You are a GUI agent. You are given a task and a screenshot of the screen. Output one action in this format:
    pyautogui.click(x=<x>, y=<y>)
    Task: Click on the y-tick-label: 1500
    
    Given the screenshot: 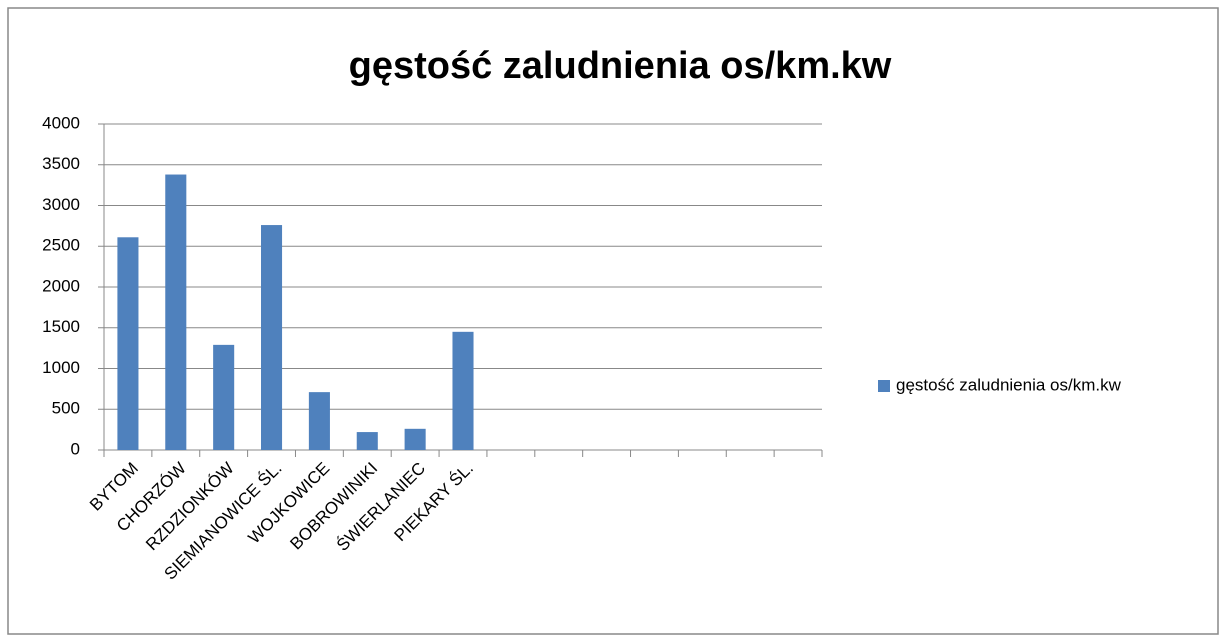 What is the action you would take?
    pyautogui.click(x=61, y=326)
    